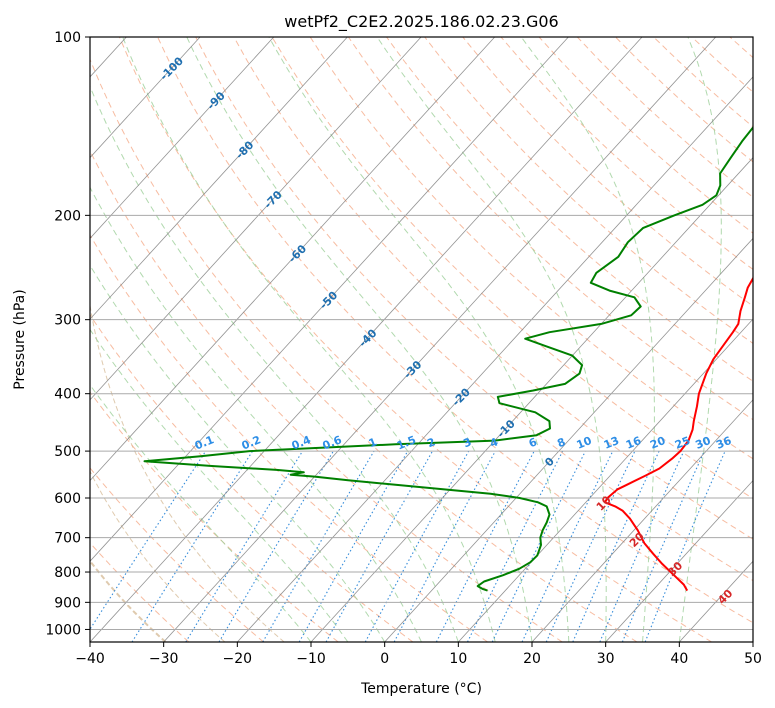 The image size is (775, 708). Describe the element at coordinates (458, 659) in the screenshot. I see `x-tick-label: 10` at that location.